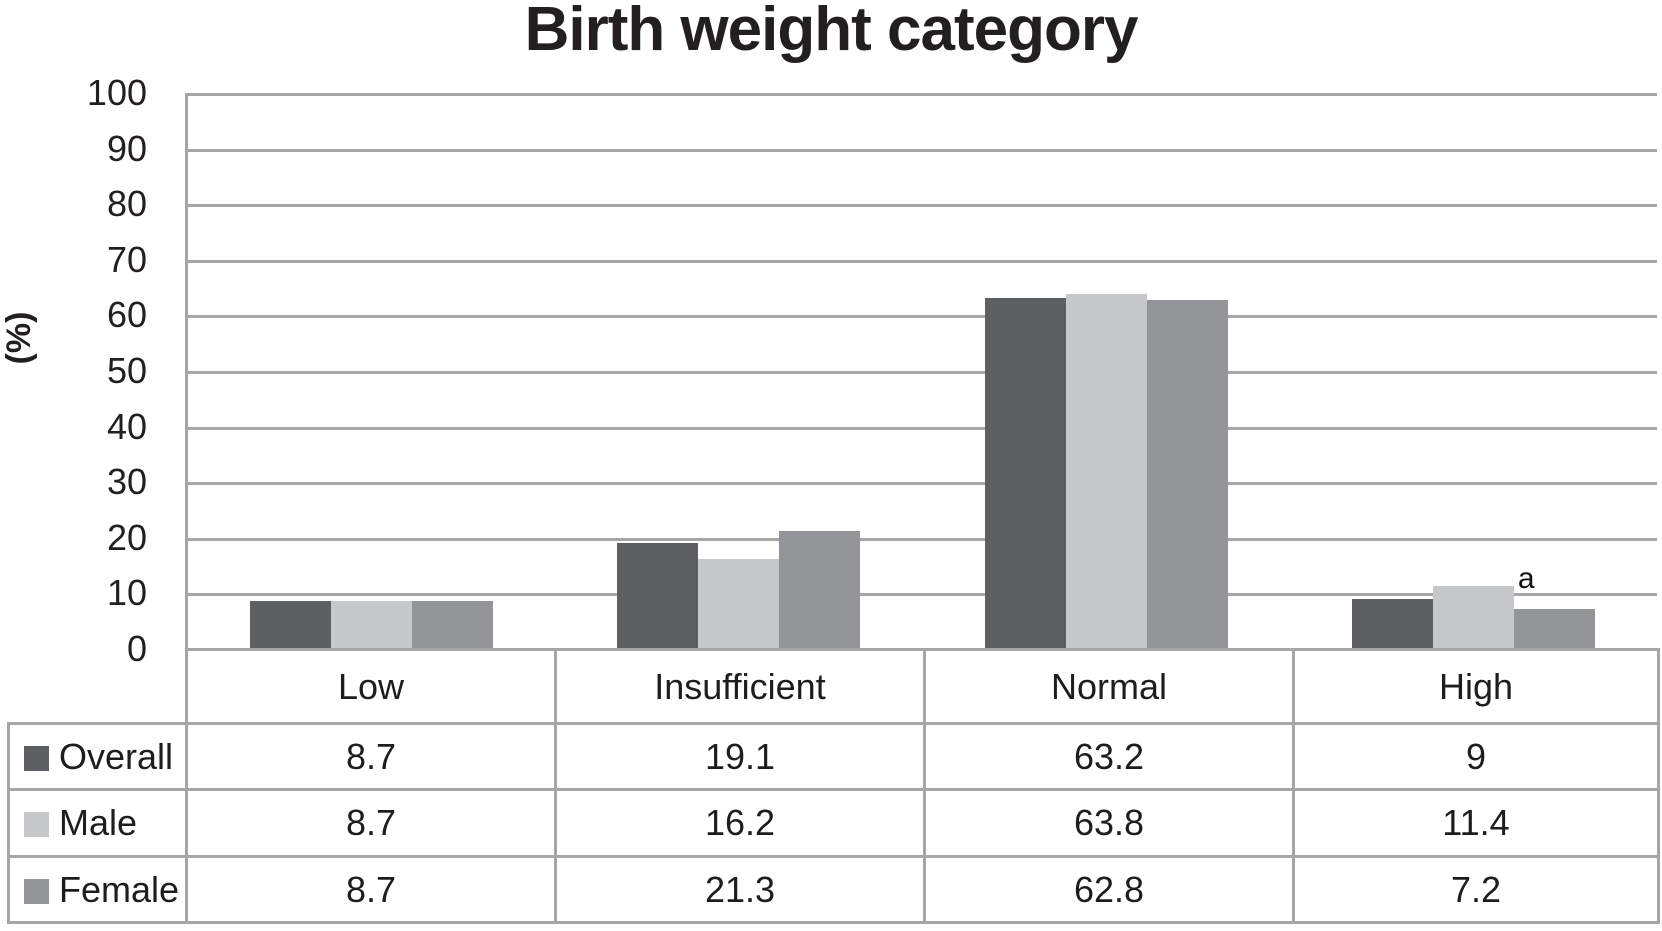 This screenshot has height=931, width=1662. I want to click on value-male-low: 8.7, so click(371, 823).